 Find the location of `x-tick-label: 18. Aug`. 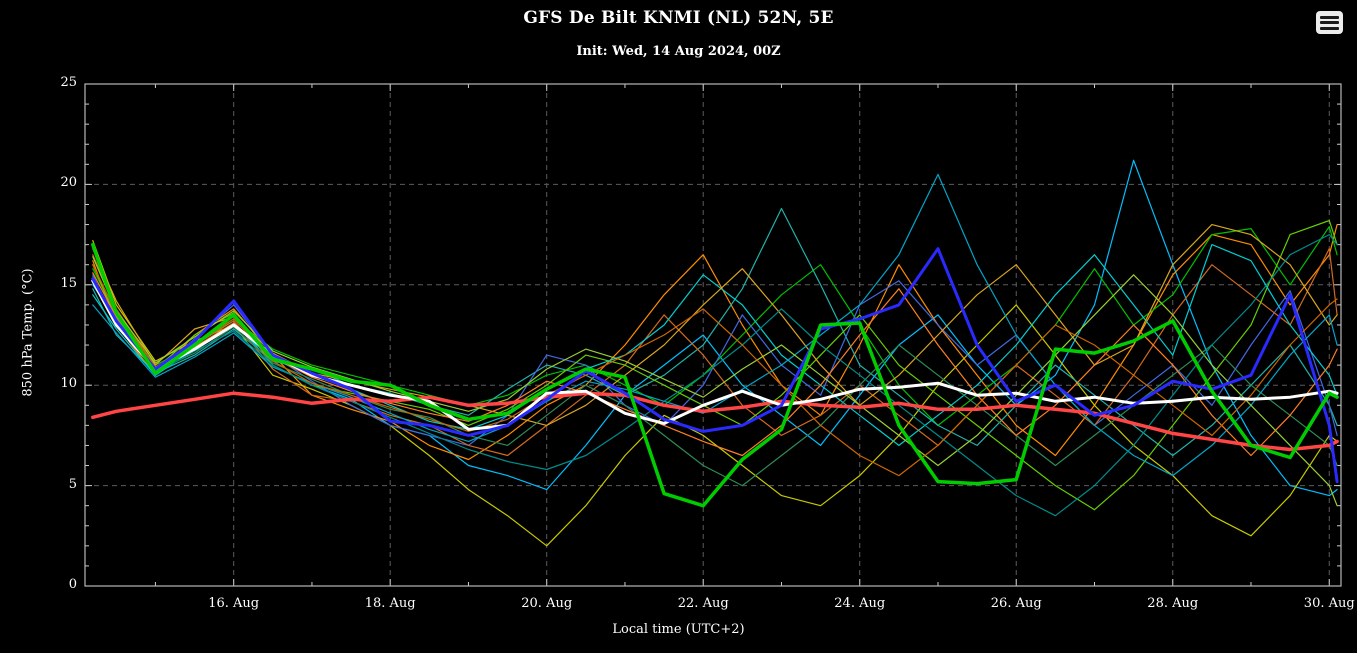

x-tick-label: 18. Aug is located at coordinates (390, 603).